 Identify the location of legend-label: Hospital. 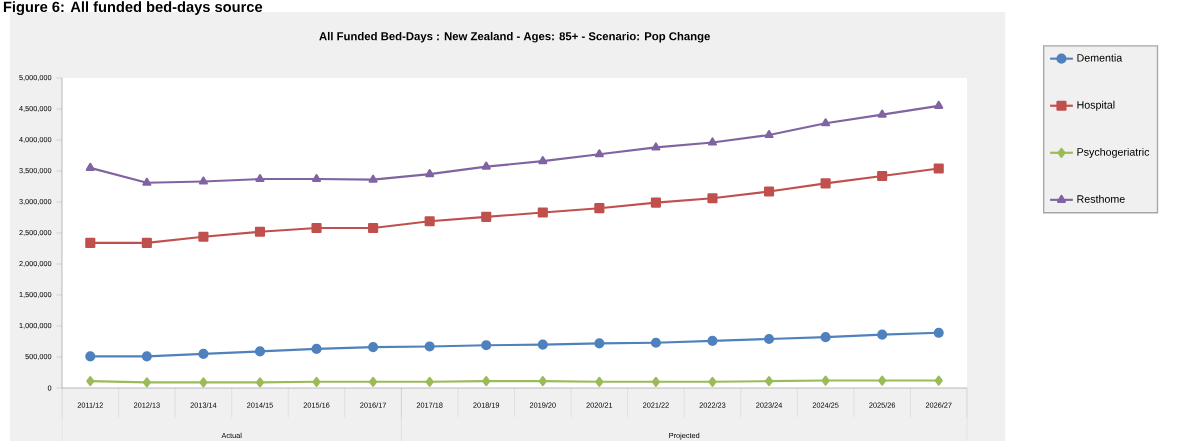
(1096, 105).